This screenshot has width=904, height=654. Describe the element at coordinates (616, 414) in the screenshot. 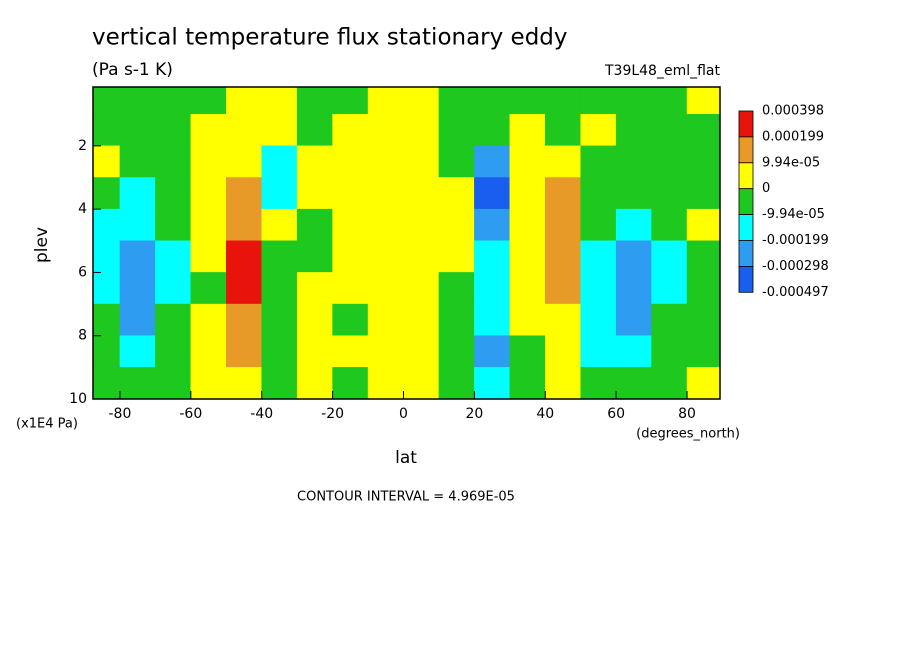

I see `x-tick-label: 60` at that location.